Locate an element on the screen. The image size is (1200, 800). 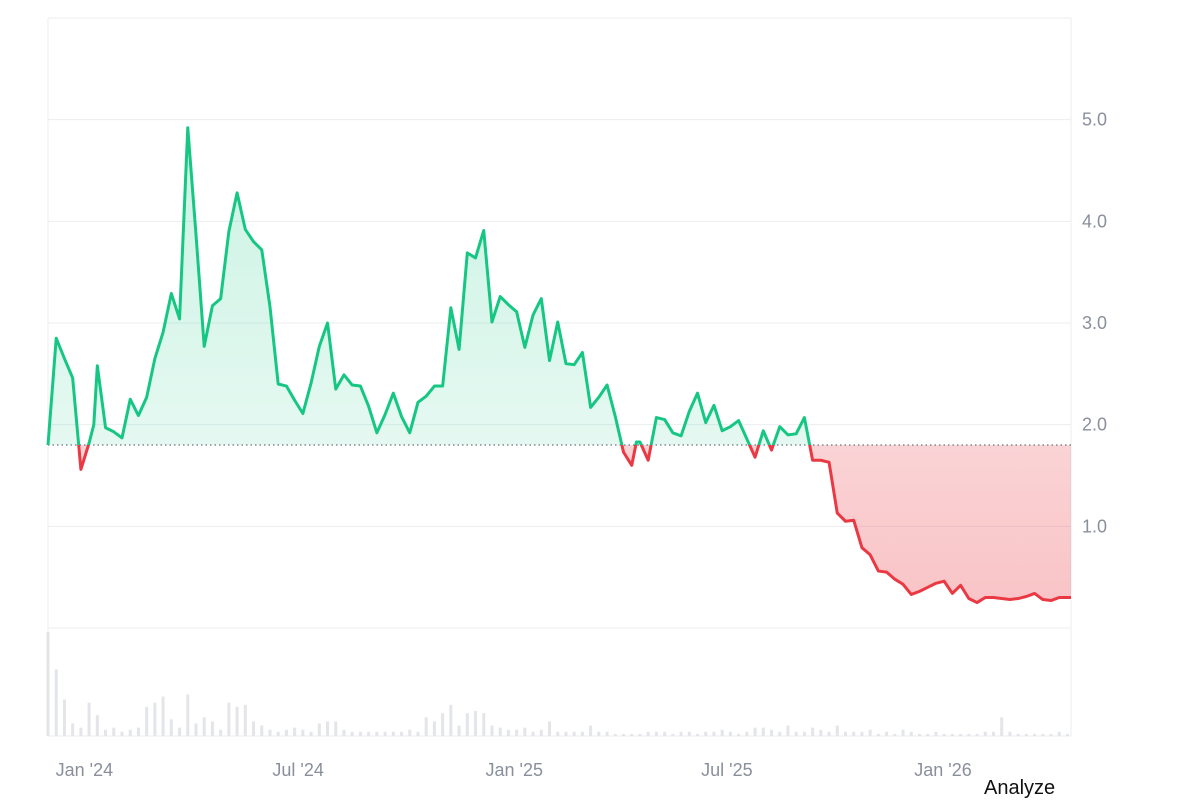
y-tick-label: 4.0 is located at coordinates (1094, 221).